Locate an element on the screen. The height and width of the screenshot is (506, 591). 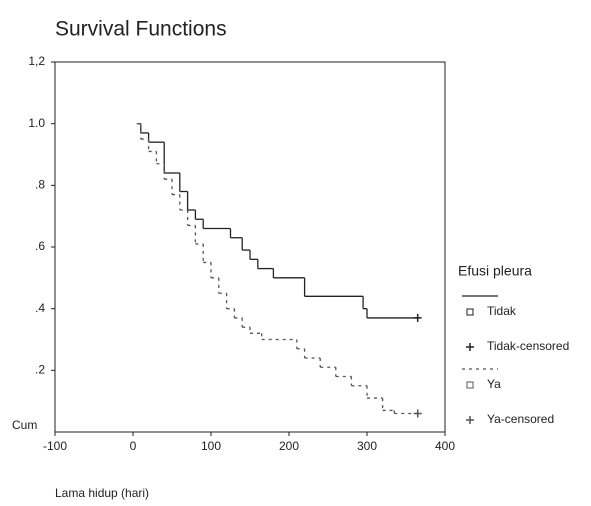
y-tick-label: .2 is located at coordinates (40, 370).